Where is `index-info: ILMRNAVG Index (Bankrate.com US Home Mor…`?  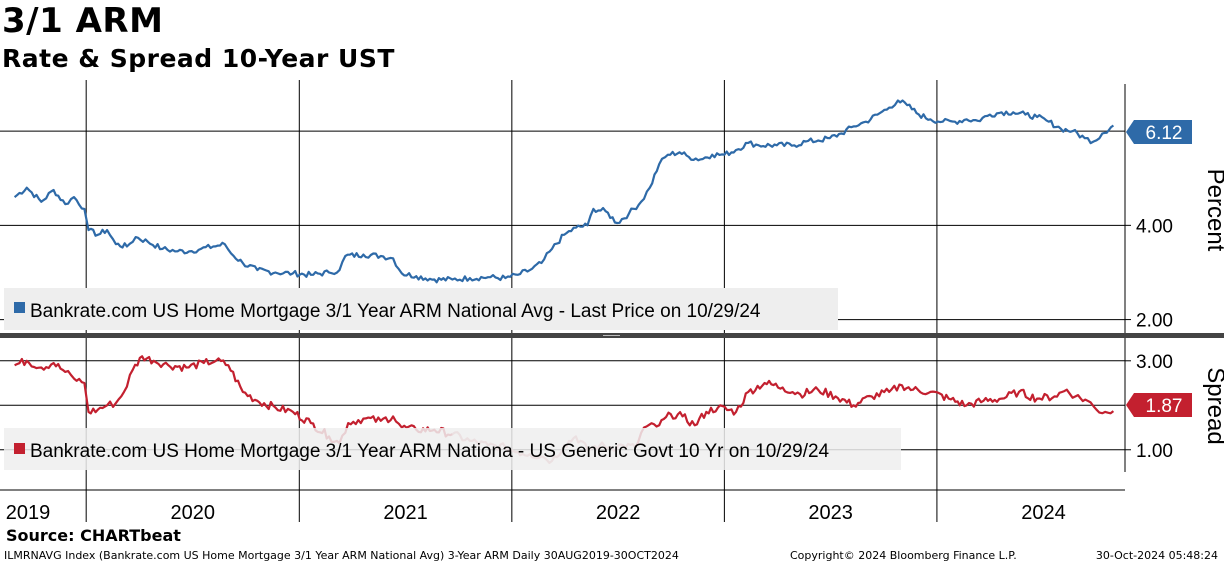 index-info: ILMRNAVG Index (Bankrate.com US Home Mor… is located at coordinates (341, 555).